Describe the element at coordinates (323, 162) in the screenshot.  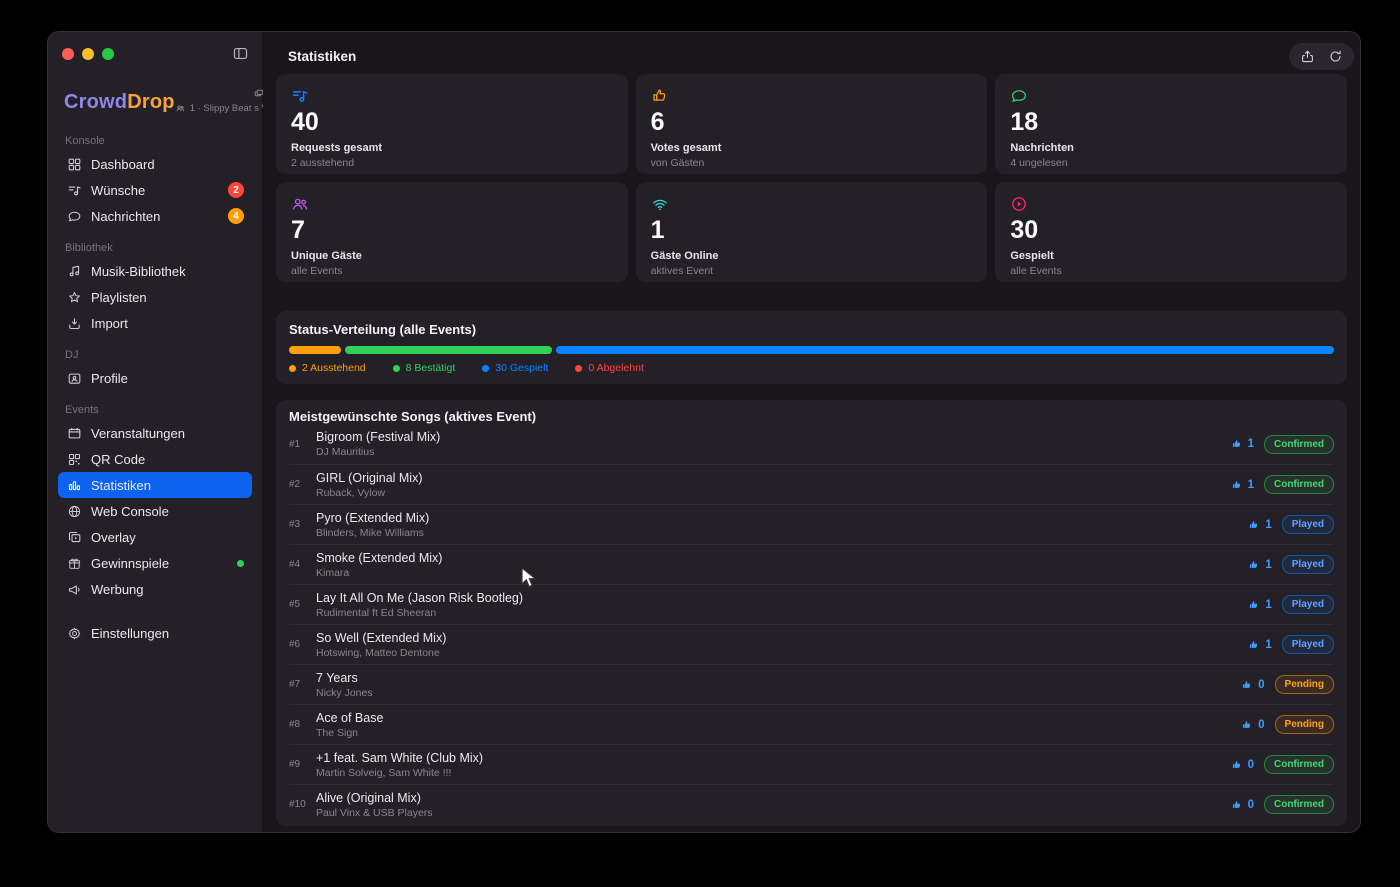
I see `stat-sub: 2 ausstehend` at that location.